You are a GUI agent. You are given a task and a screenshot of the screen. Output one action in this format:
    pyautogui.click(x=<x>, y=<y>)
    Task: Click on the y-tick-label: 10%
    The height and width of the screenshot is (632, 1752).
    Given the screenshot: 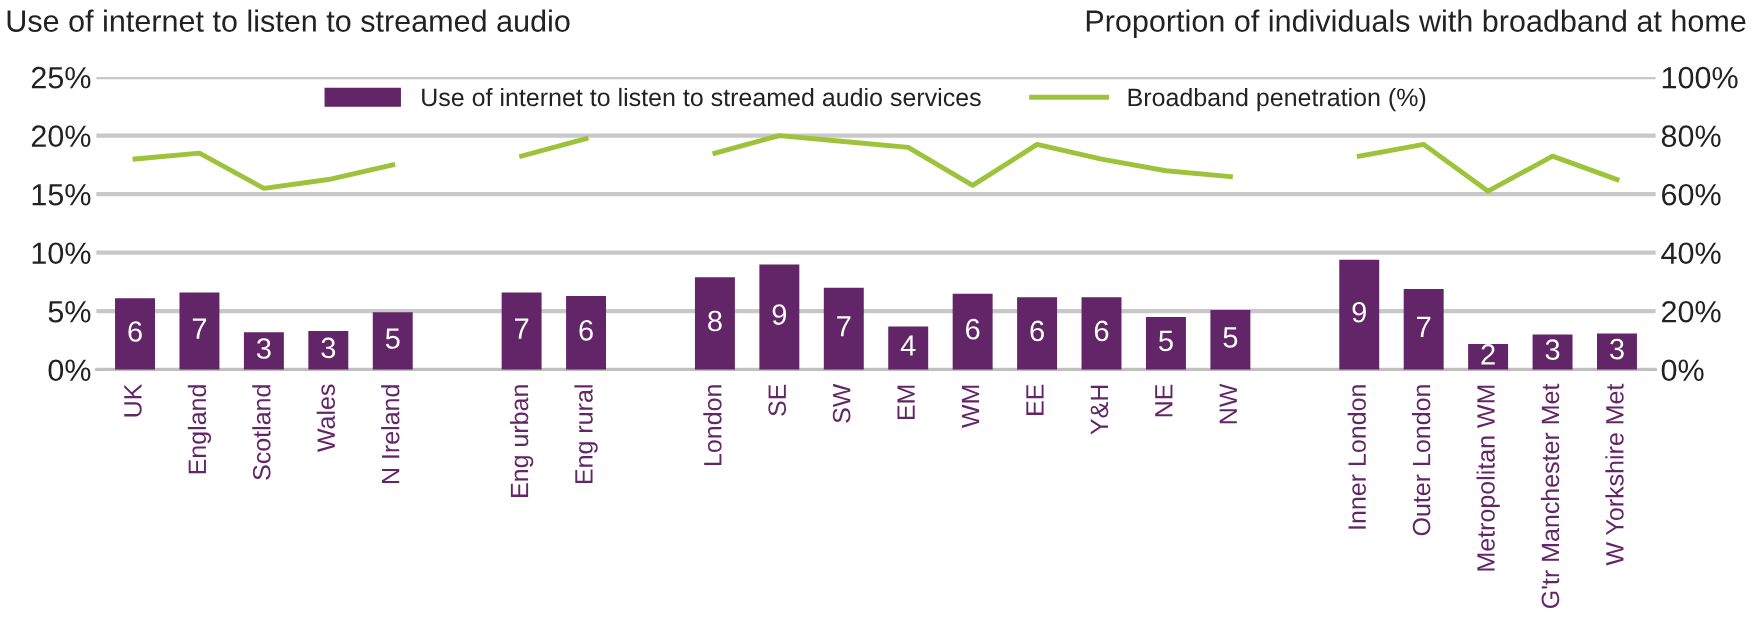 What is the action you would take?
    pyautogui.click(x=61, y=253)
    